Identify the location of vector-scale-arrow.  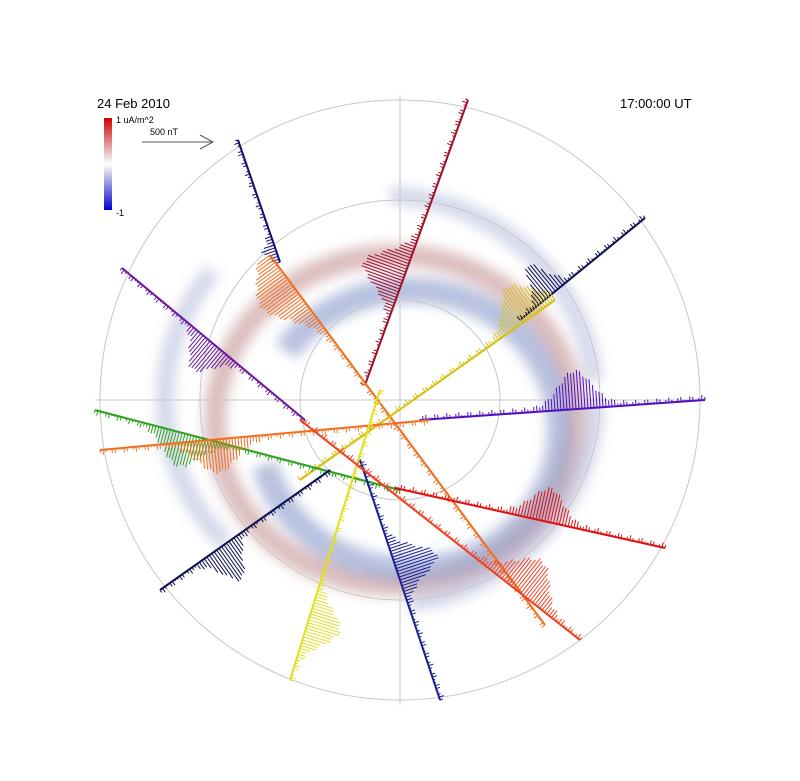
(178, 142).